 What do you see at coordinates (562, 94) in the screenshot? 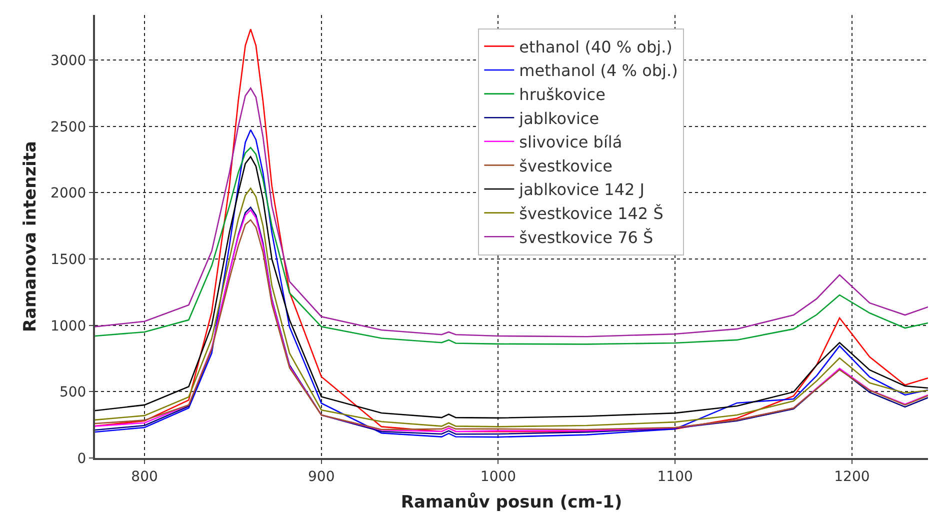
I see `legend-label: hruškovice` at bounding box center [562, 94].